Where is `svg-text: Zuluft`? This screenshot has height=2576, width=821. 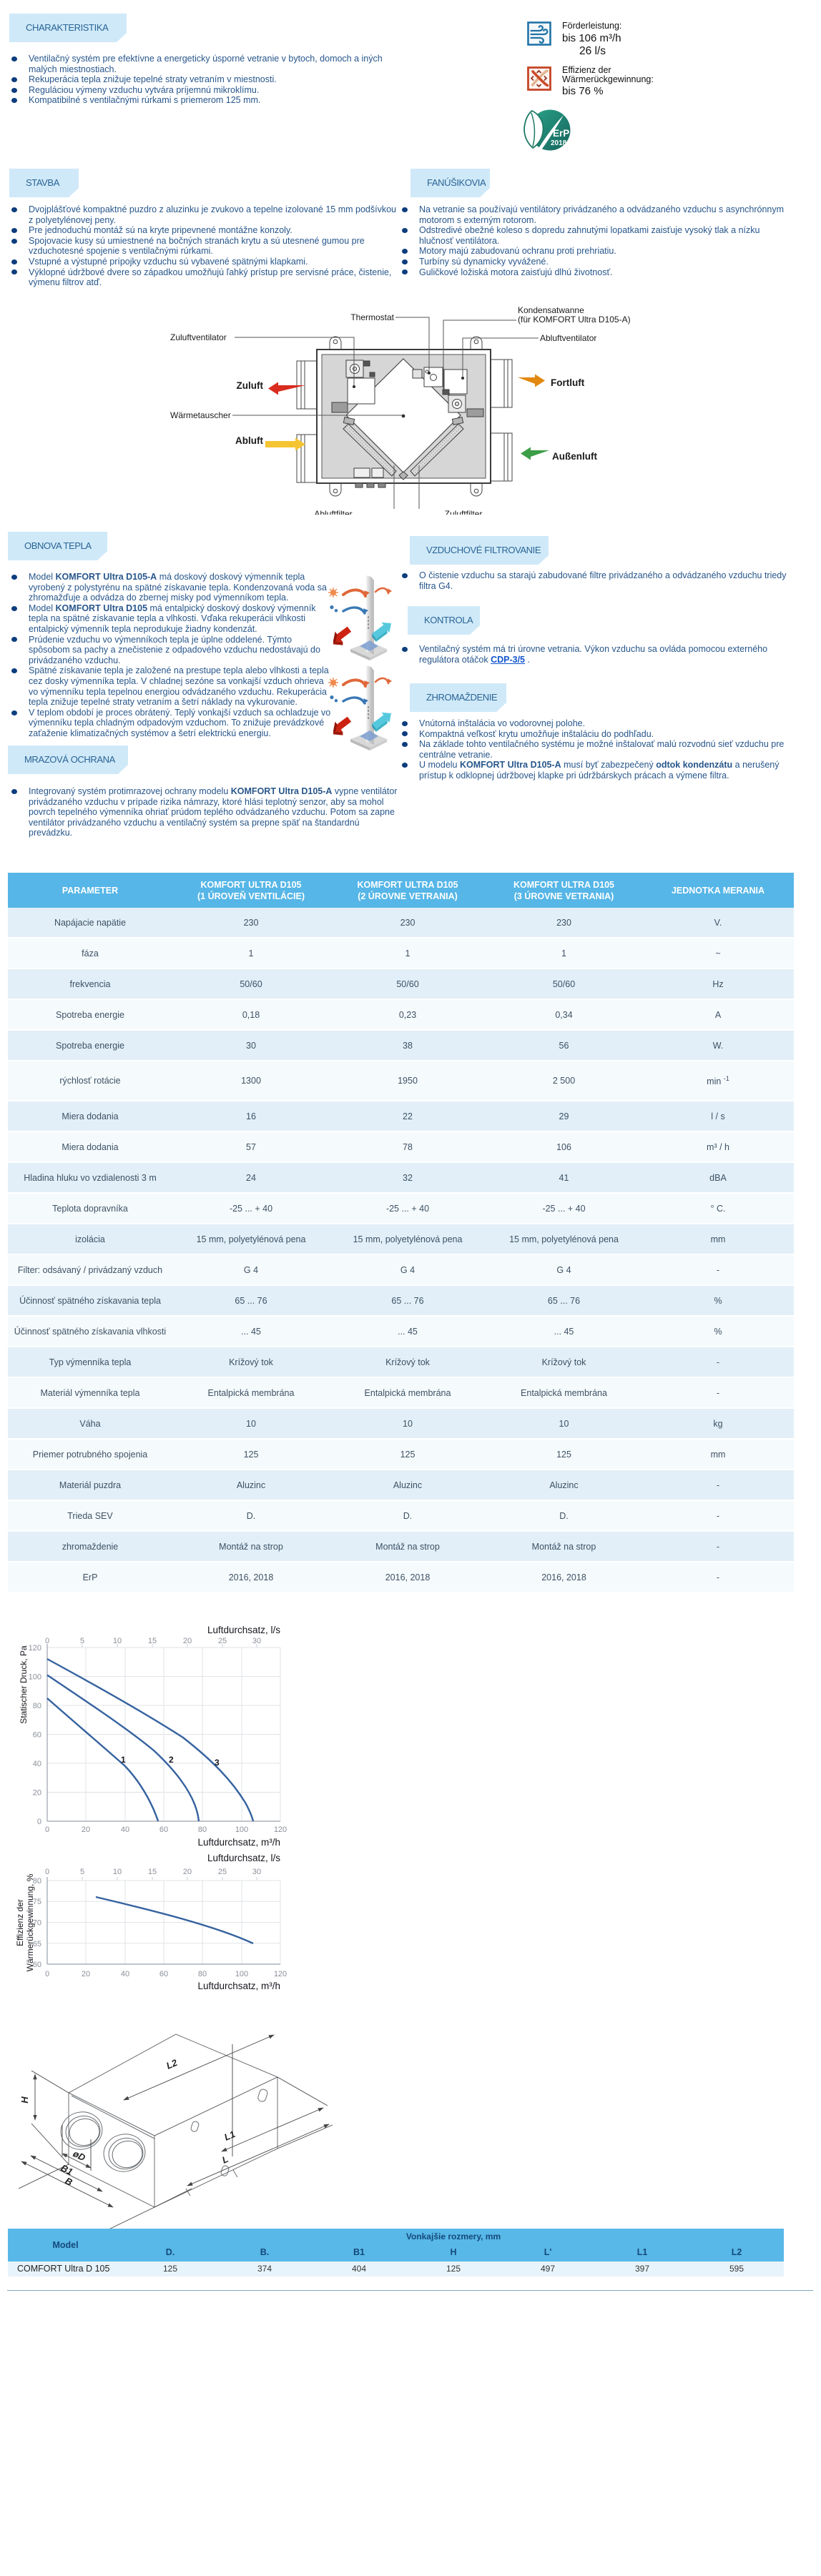
svg-text: Zuluft is located at coordinates (250, 385).